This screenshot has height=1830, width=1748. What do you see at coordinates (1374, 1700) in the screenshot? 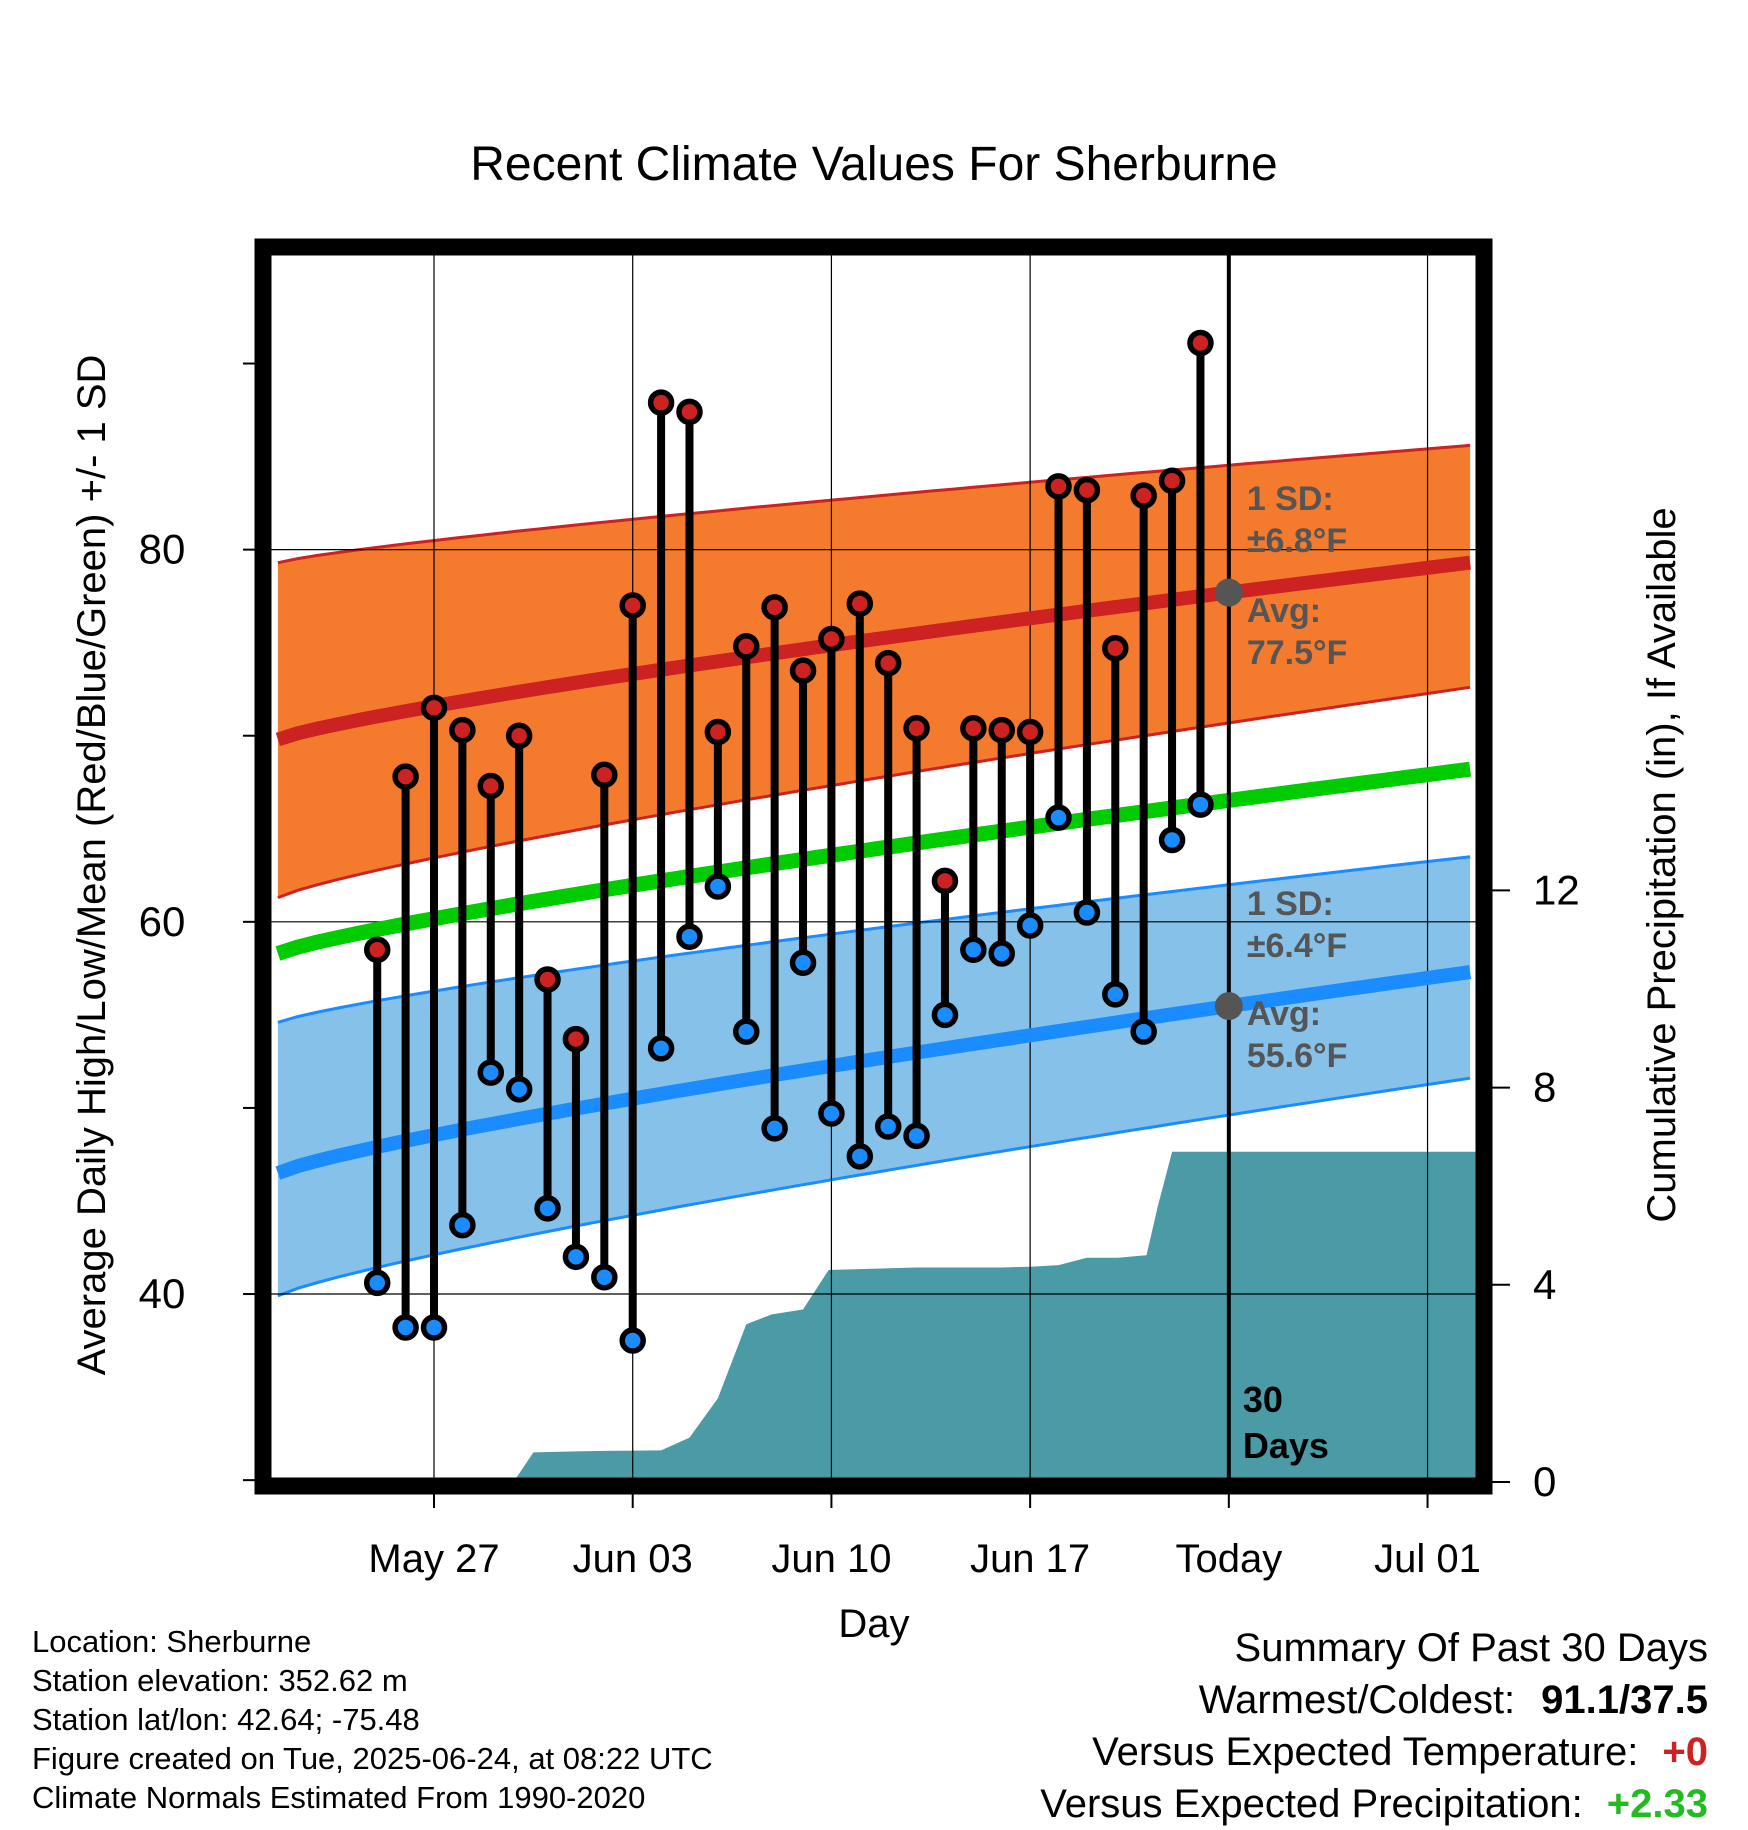
I see `summary-warm-cold-row: Warmest/Coldest: 91.1/37.5` at bounding box center [1374, 1700].